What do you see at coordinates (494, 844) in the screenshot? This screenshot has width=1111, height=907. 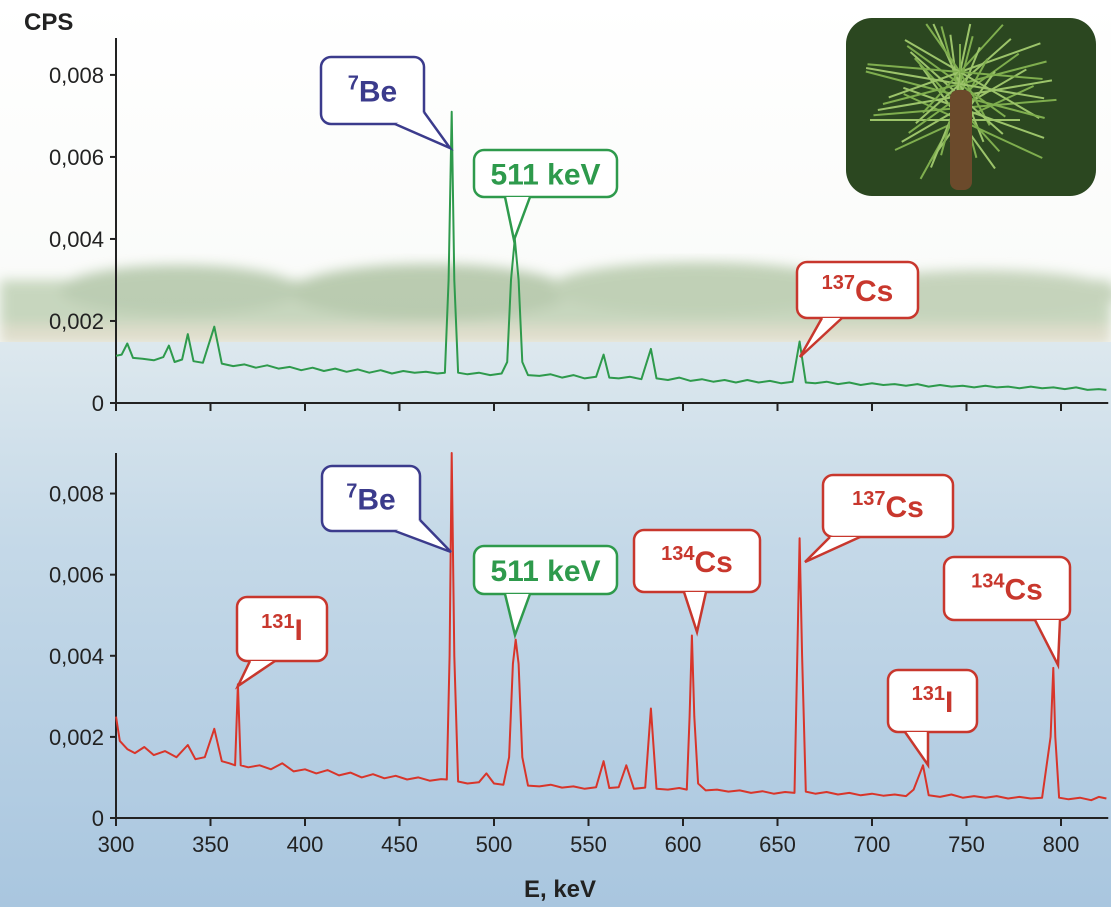 I see `x-tick-label: 500` at bounding box center [494, 844].